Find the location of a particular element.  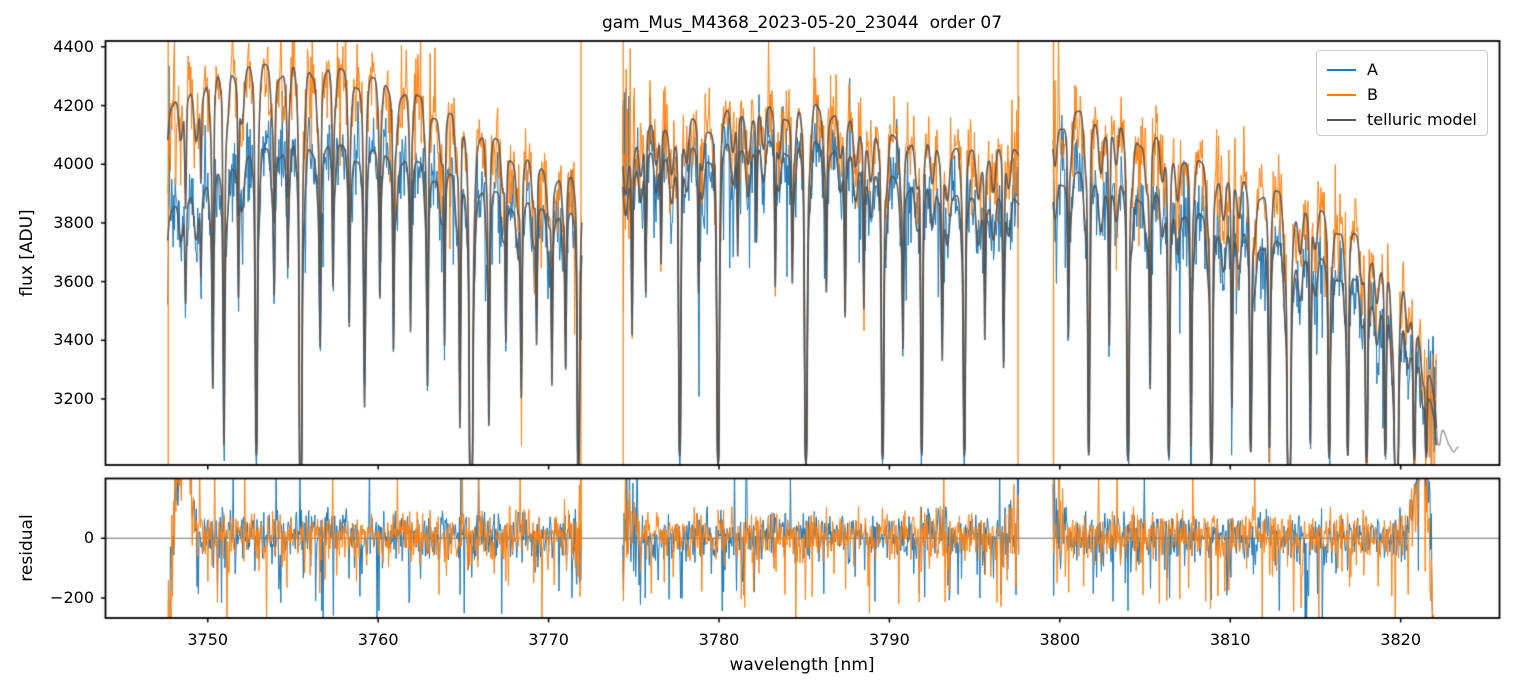

flux-y-tick-label: 3800 is located at coordinates (73, 222).